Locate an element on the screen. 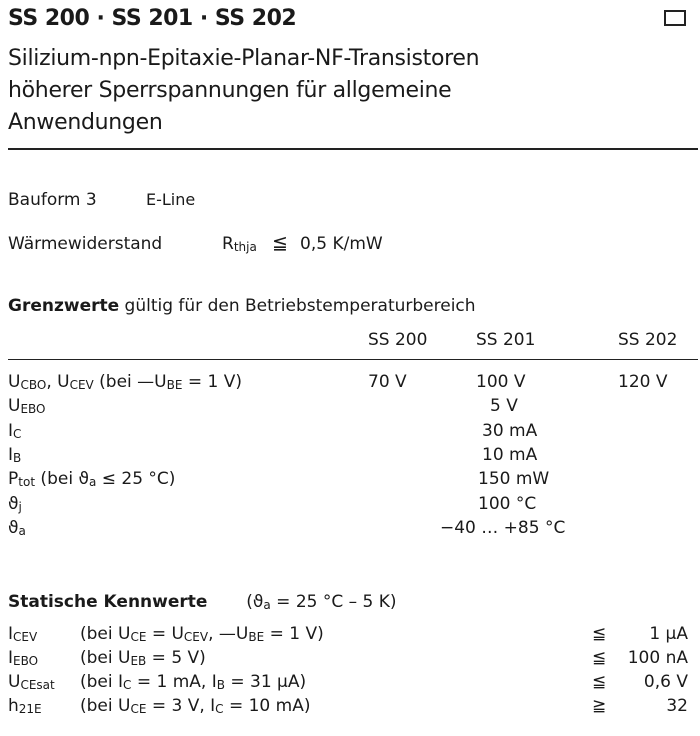 The image size is (700, 736). param-symbol: UCEsat is located at coordinates (31, 682).